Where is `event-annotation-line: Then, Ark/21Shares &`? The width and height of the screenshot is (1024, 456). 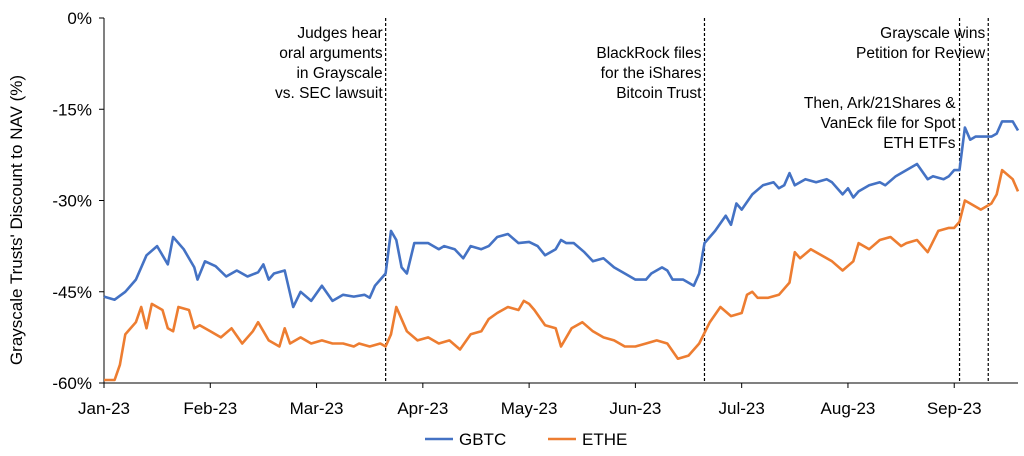 event-annotation-line: Then, Ark/21Shares & is located at coordinates (880, 103).